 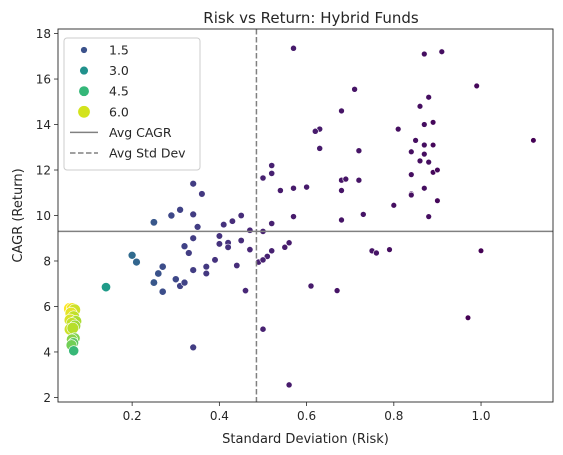 I want to click on legend: 1.5 3.0 4.5 6.0 Avg CAGR Avg Std Dev, so click(x=132, y=104).